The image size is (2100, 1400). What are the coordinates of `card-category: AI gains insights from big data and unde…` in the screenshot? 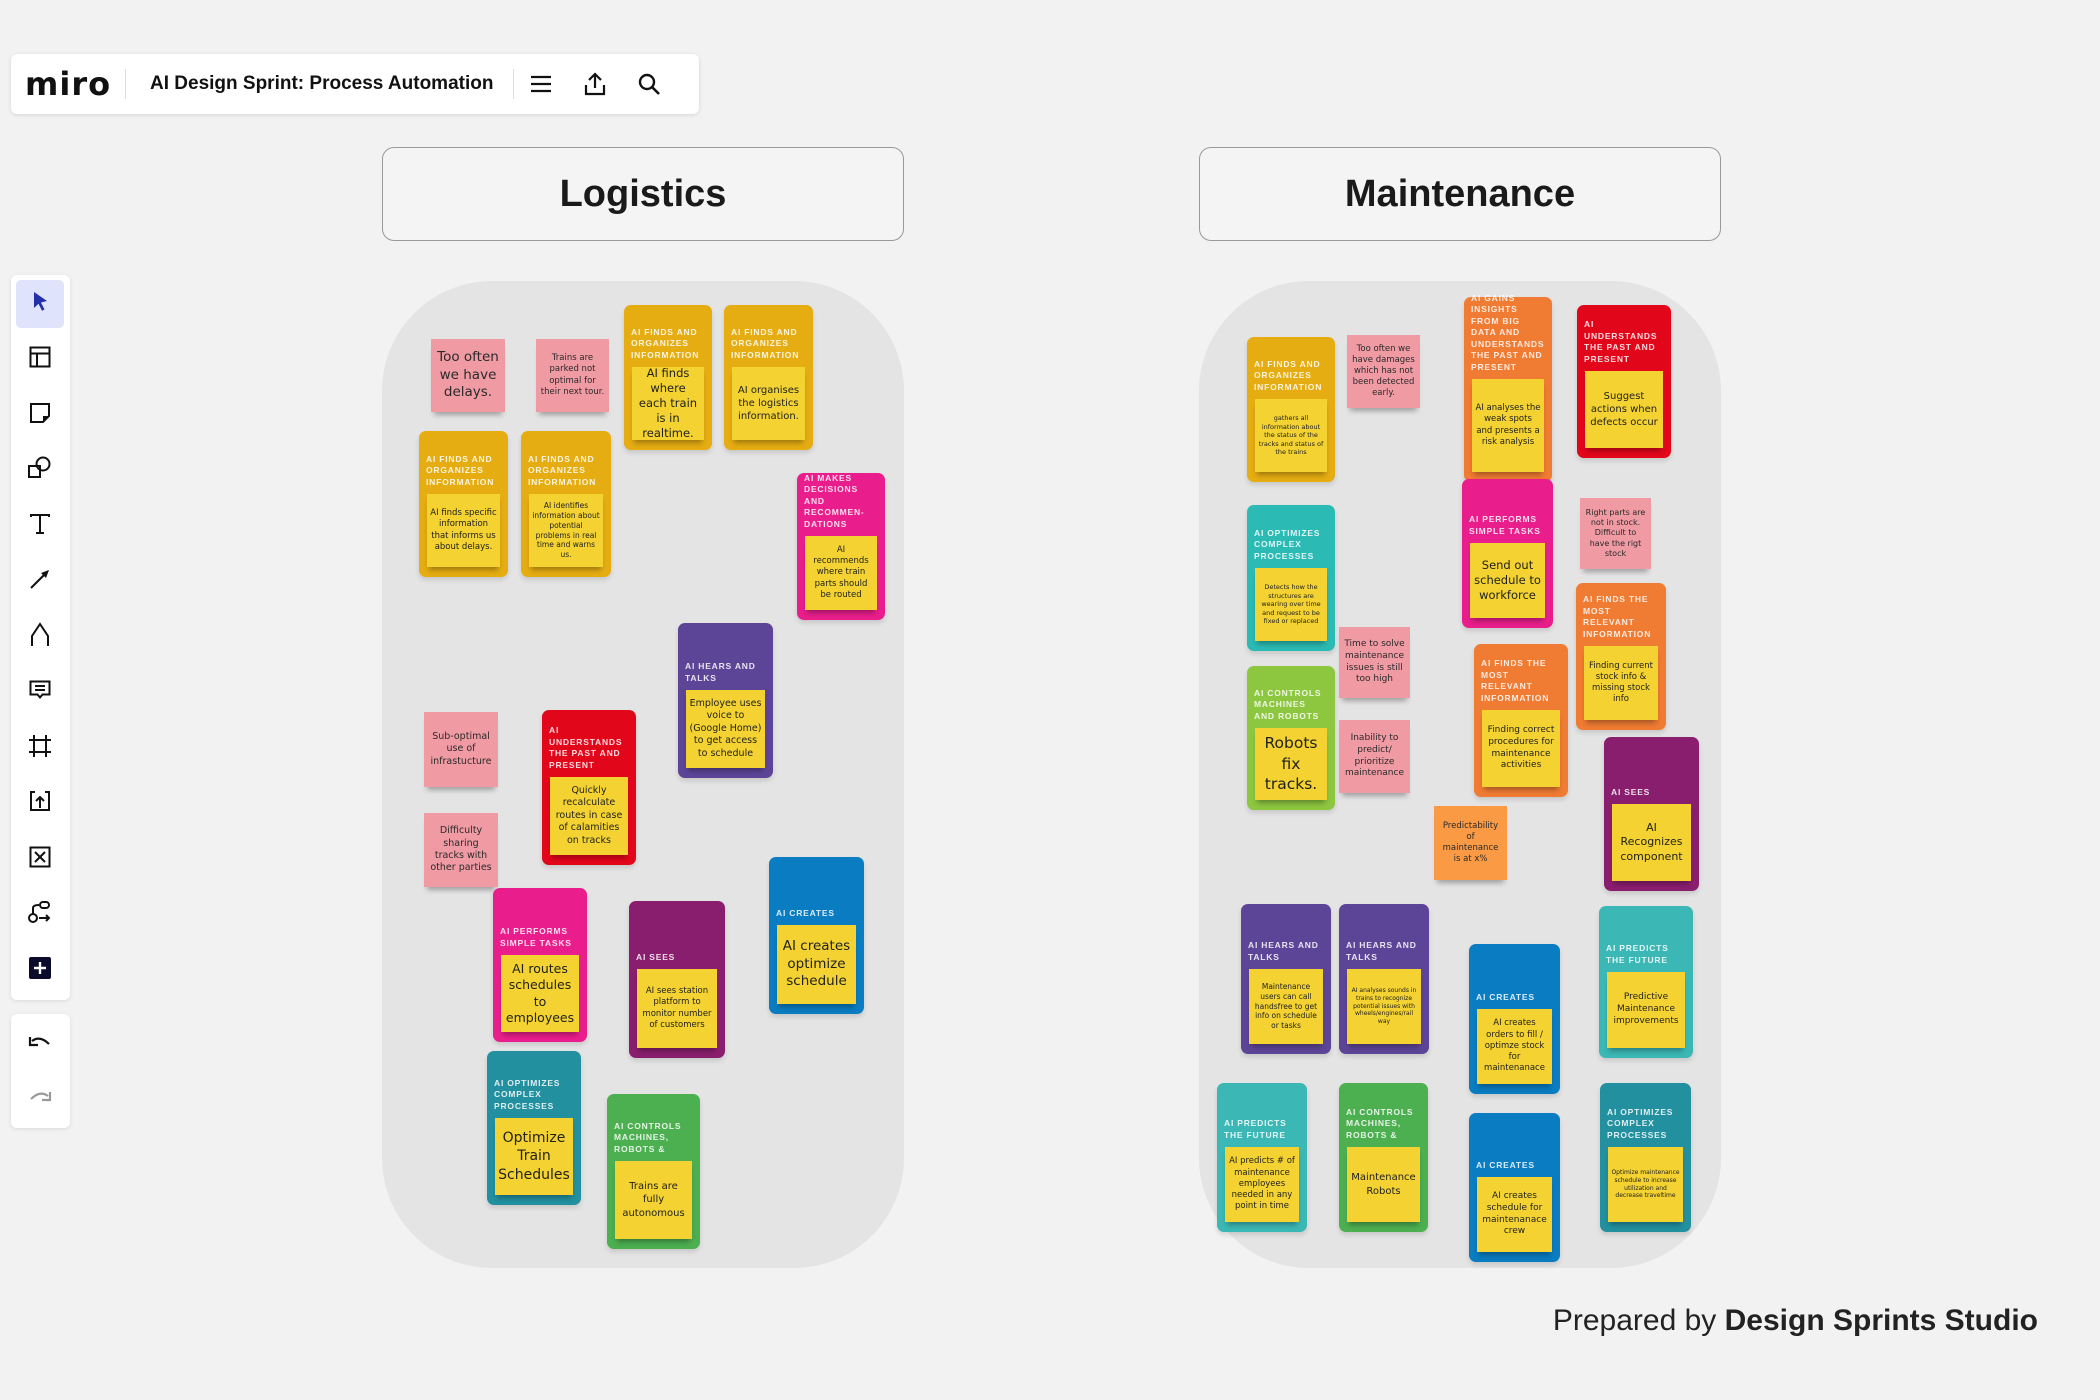 It's located at (1508, 332).